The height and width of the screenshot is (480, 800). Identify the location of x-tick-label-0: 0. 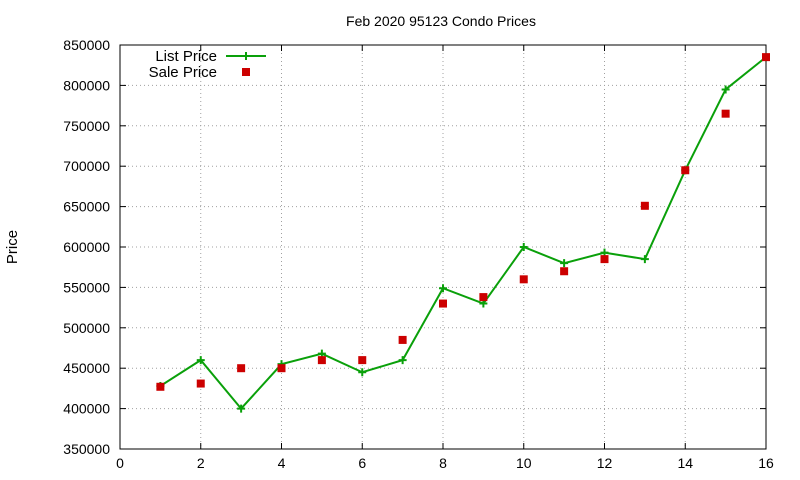
(120, 463).